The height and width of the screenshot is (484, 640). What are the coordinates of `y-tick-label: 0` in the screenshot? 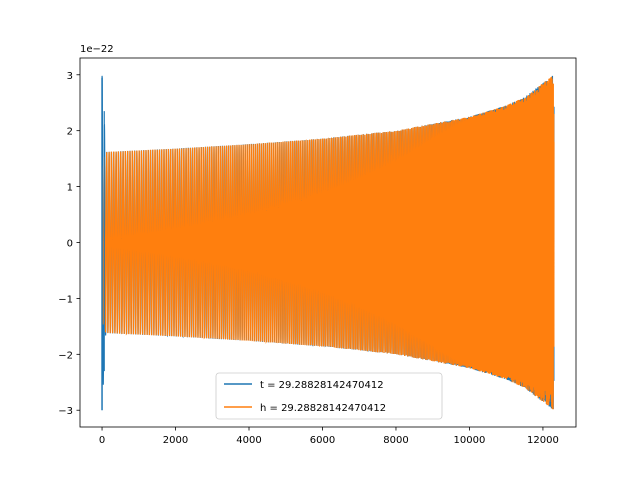 It's located at (70, 244).